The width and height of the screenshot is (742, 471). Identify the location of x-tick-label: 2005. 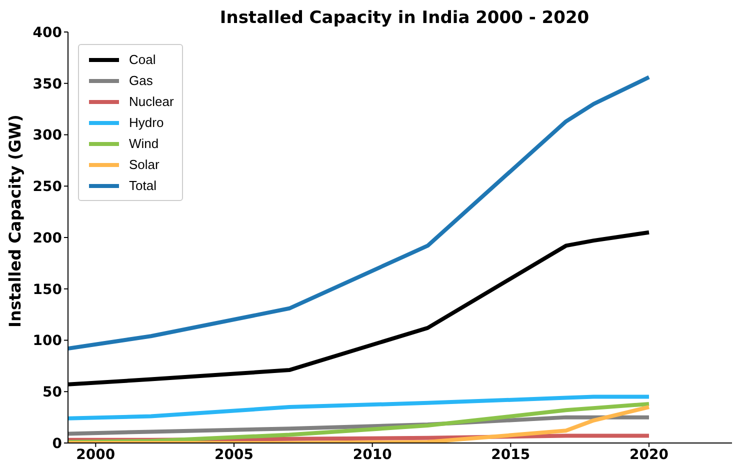
(234, 454).